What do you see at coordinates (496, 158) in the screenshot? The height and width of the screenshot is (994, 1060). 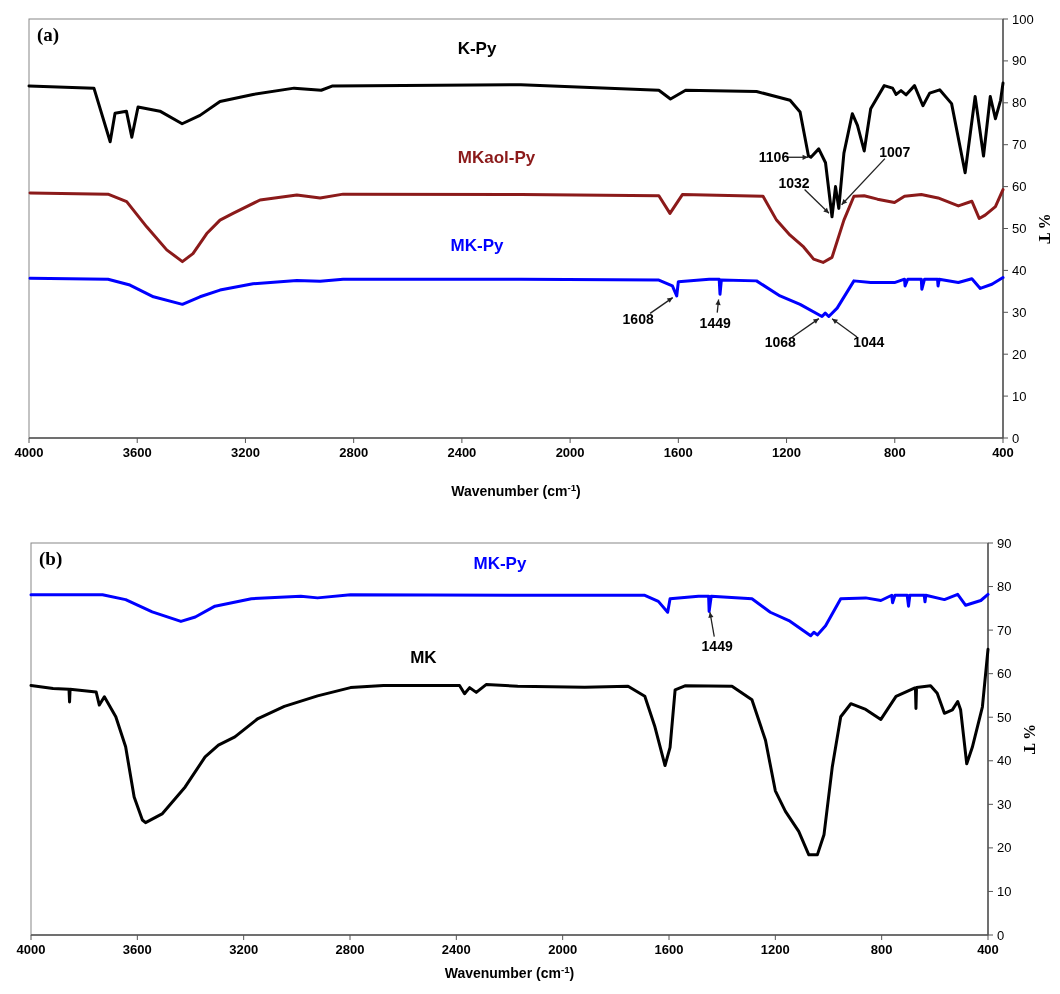 I see `series-label: MKaol-Py` at bounding box center [496, 158].